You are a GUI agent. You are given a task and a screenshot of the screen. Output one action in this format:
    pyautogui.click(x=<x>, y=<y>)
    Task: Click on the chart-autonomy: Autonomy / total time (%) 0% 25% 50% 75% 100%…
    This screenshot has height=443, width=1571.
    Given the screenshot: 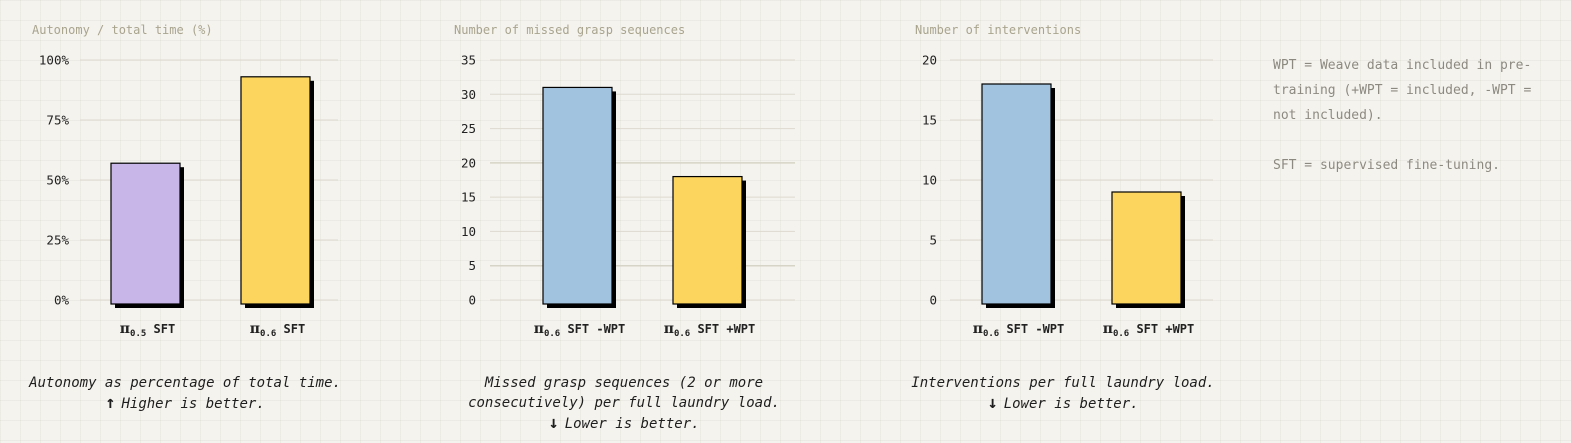 What is the action you would take?
    pyautogui.click(x=185, y=181)
    